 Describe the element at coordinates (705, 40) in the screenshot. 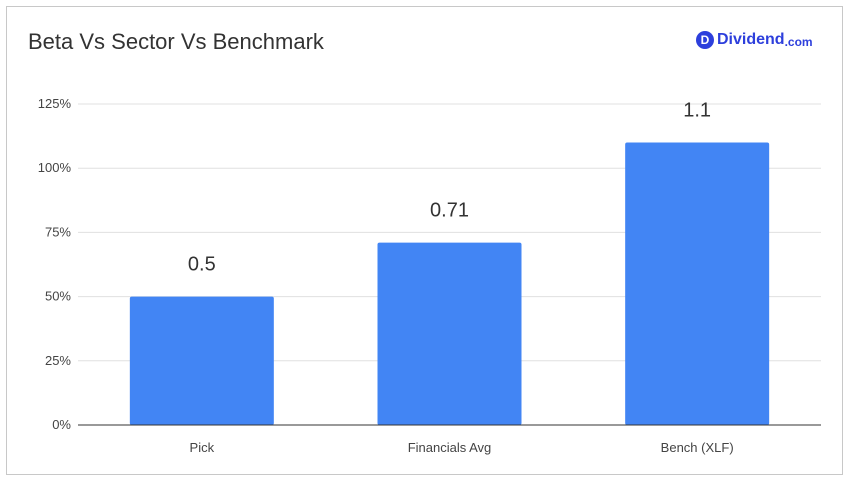

I see `dividend-logo-icon: D` at that location.